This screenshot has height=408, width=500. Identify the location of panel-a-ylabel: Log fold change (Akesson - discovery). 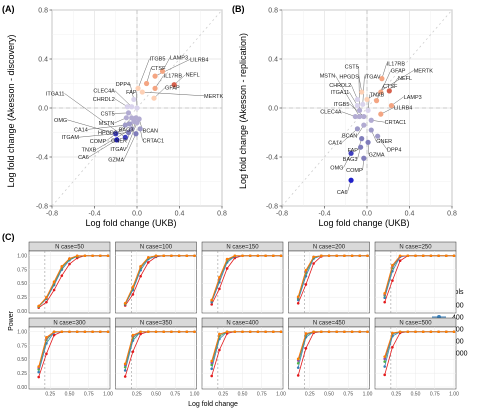
(11, 110).